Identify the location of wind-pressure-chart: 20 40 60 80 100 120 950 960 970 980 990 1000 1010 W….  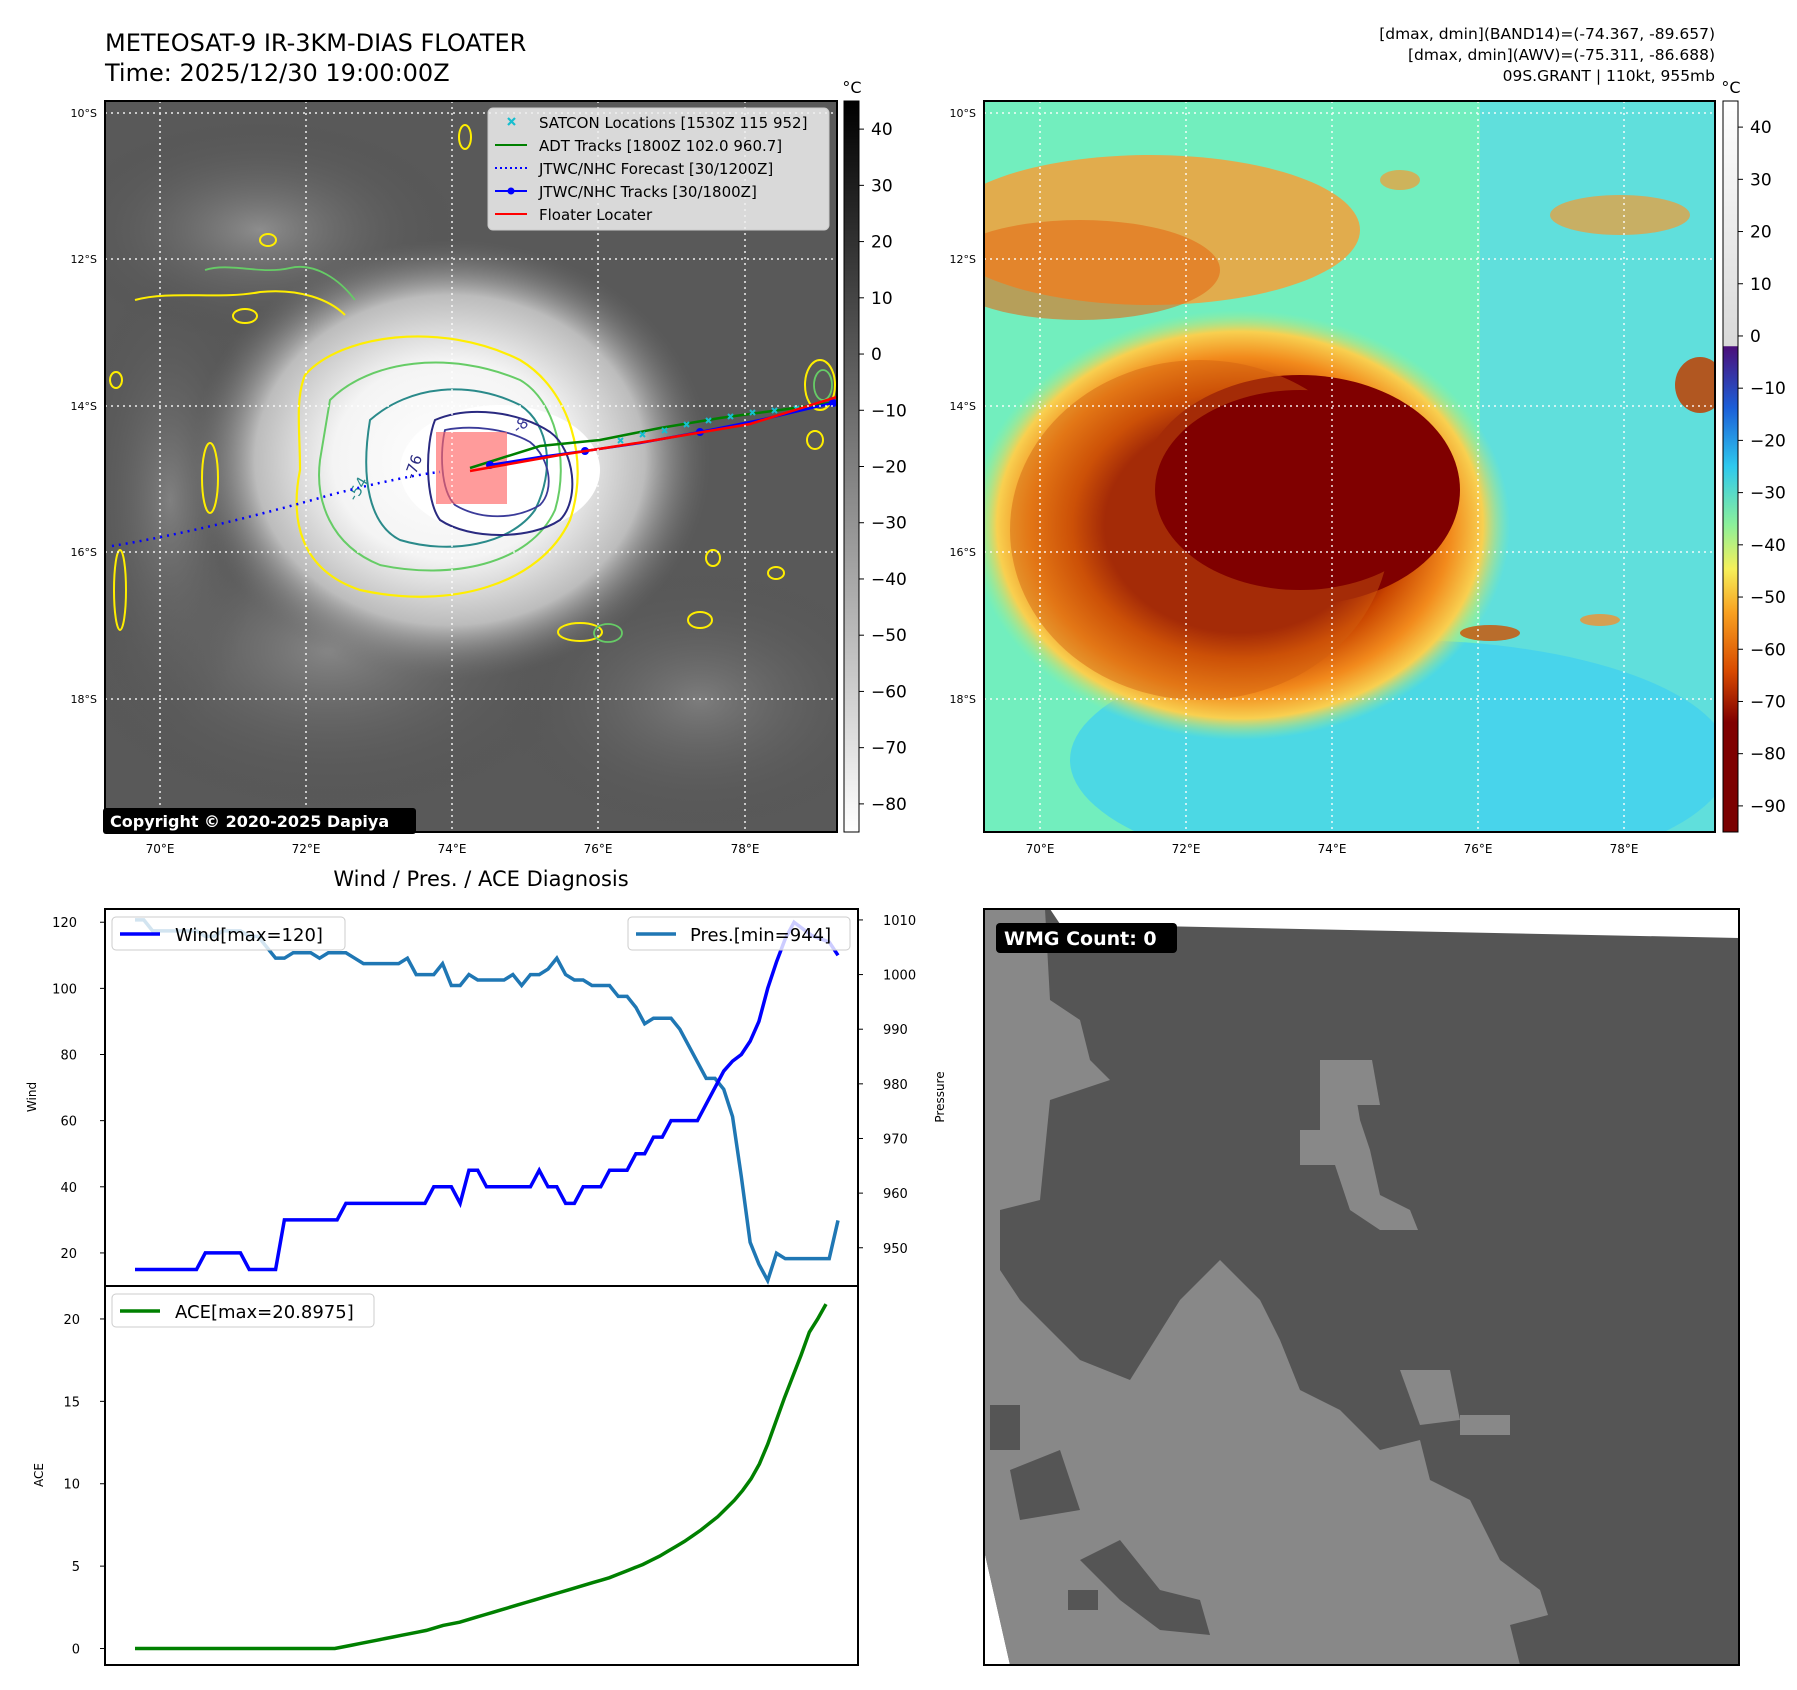
(486, 1097).